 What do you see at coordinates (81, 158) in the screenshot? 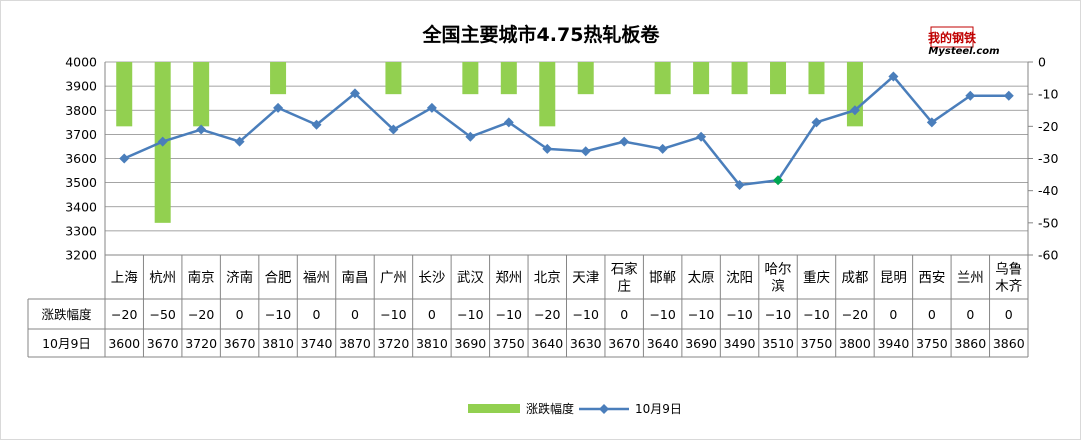
I see `left-tick-label: 3600` at bounding box center [81, 158].